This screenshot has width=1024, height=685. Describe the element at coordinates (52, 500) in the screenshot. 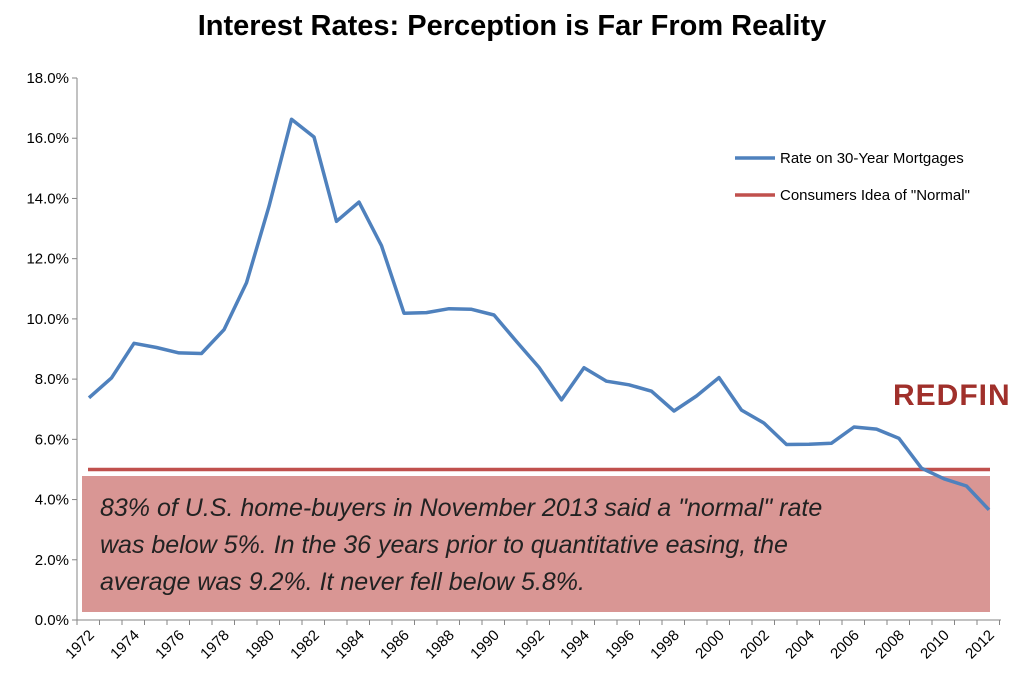

I see `y-tick-label: 4.0%` at that location.